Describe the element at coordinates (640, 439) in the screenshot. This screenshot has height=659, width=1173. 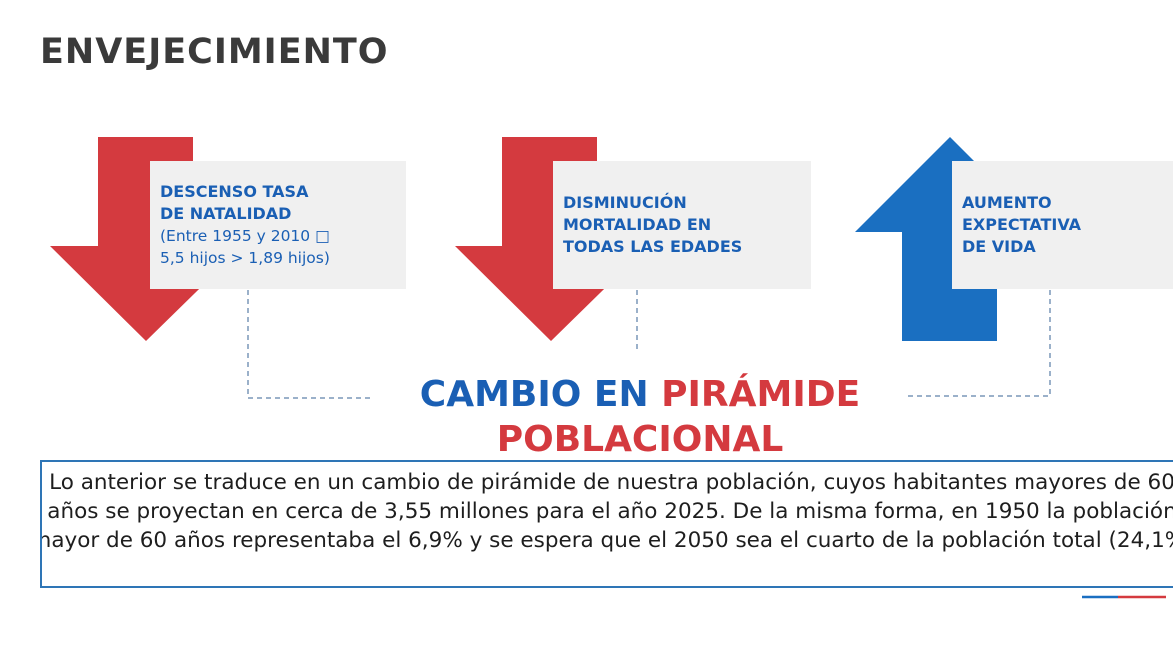
I see `headline-line-2: POBLACIONAL` at that location.